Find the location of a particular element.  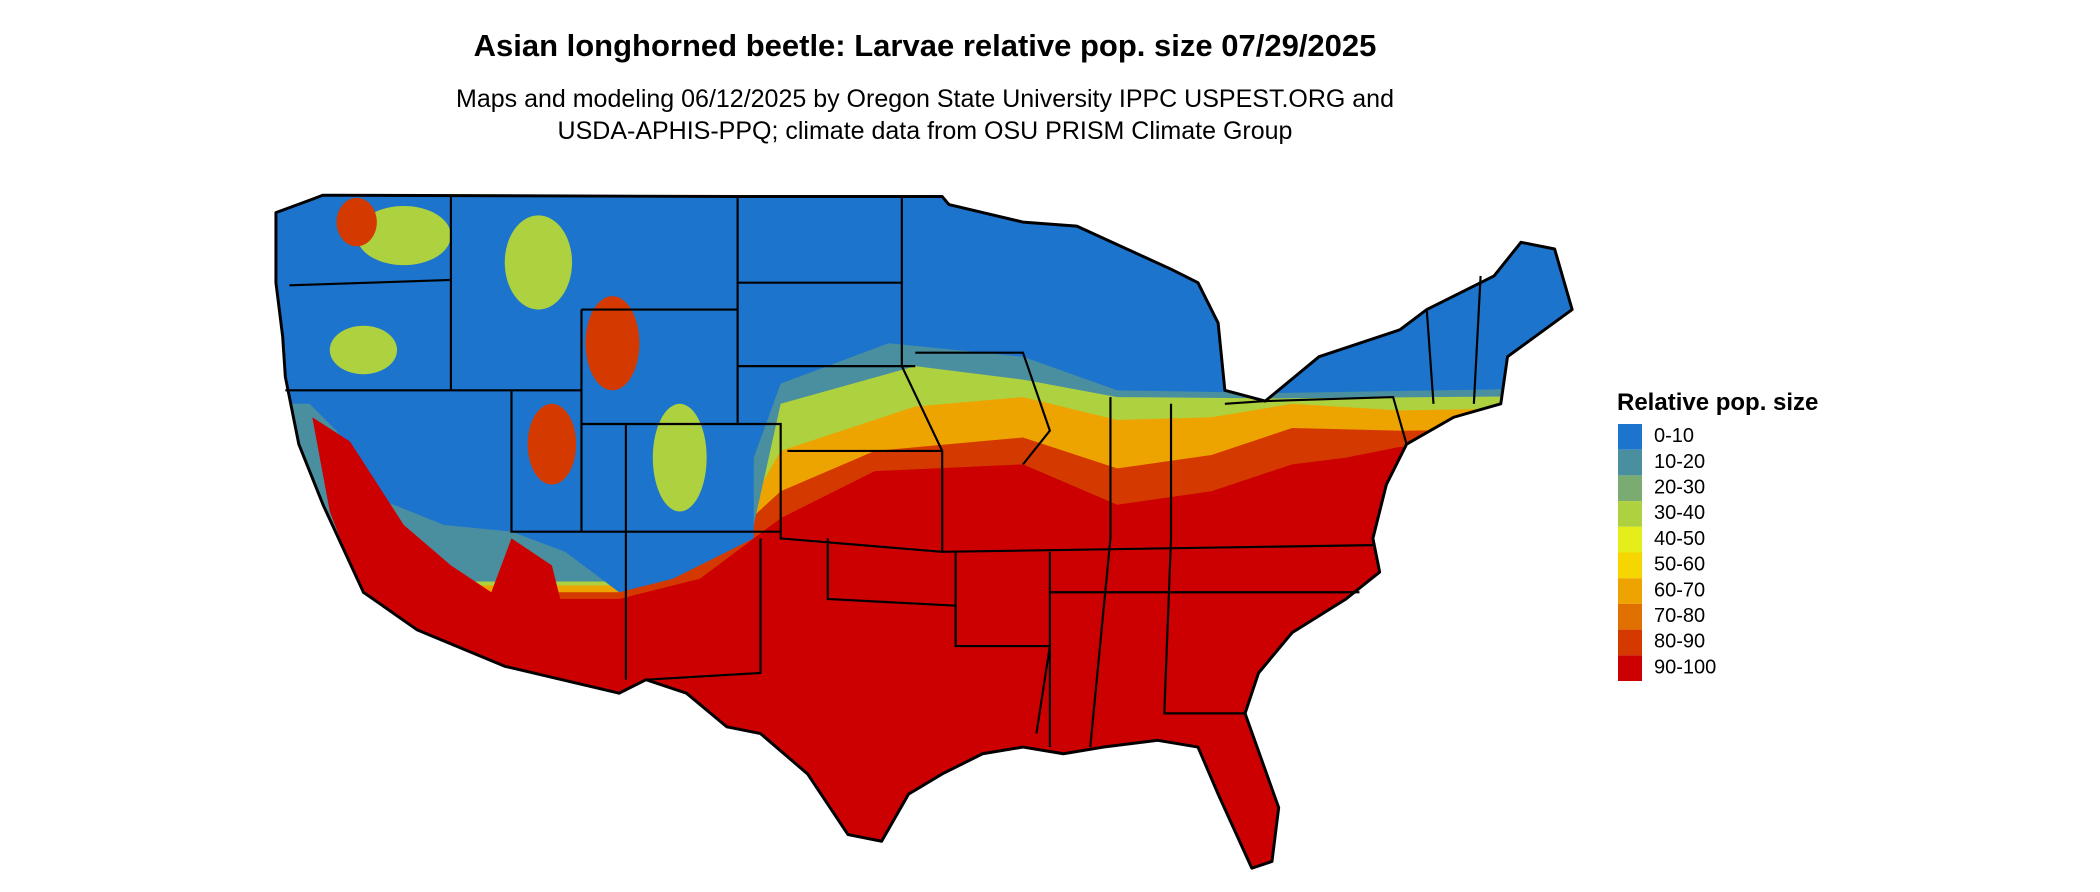

legend-title: Relative pop. size is located at coordinates (1717, 402).